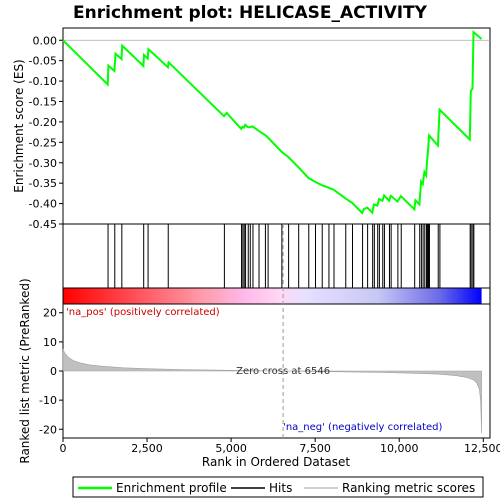 The image size is (500, 500). I want to click on x-tick-label: 0, so click(63, 448).